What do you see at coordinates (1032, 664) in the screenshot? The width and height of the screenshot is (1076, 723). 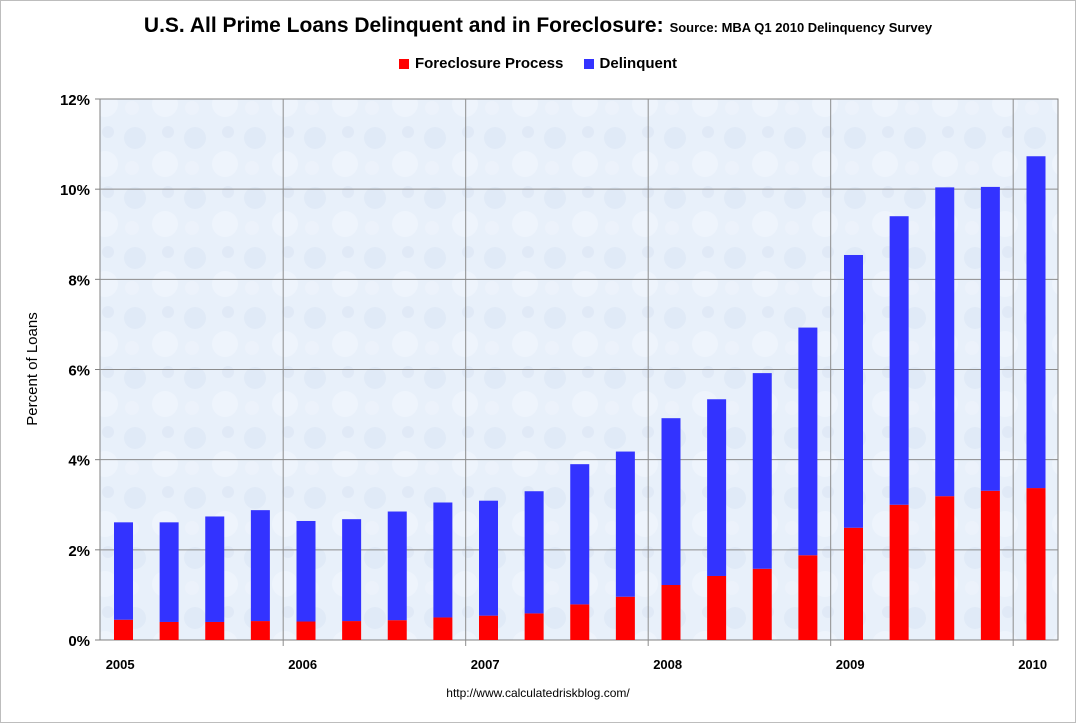 I see `x-year-label: 2010` at bounding box center [1032, 664].